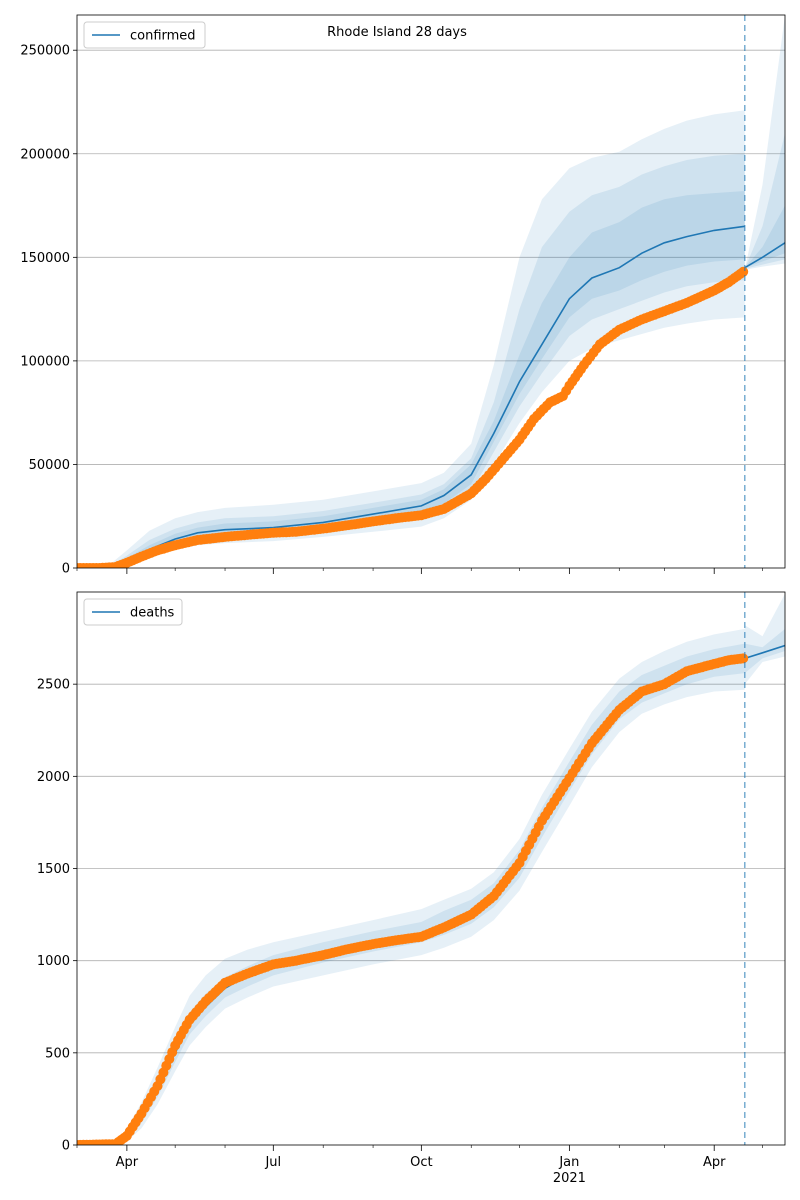 Image resolution: width=800 pixels, height=1200 pixels. Describe the element at coordinates (569, 1178) in the screenshot. I see `x-year-label: 2021` at that location.